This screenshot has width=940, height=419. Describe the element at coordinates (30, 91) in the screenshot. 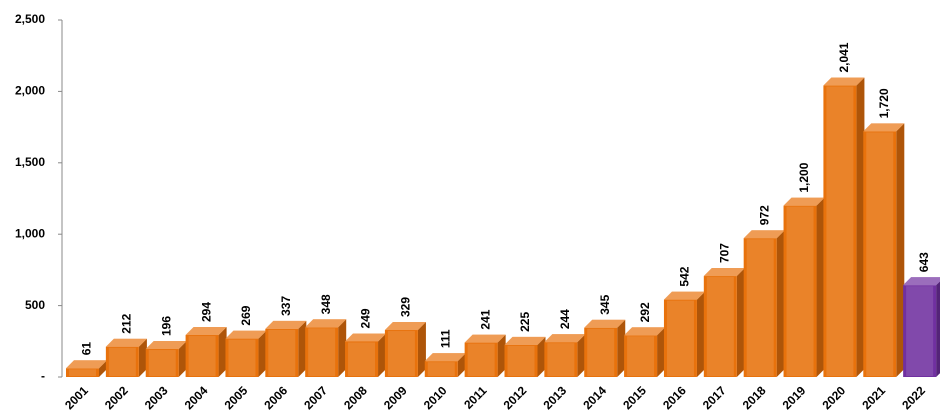

I see `y-tick-label: 2,000` at that location.